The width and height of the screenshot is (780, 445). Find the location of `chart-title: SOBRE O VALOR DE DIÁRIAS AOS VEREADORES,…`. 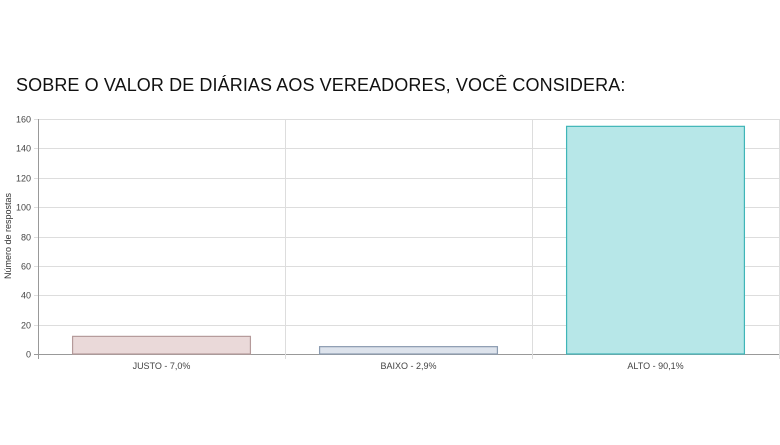

chart-title: SOBRE O VALOR DE DIÁRIAS AOS VEREADORES,… is located at coordinates (321, 85).